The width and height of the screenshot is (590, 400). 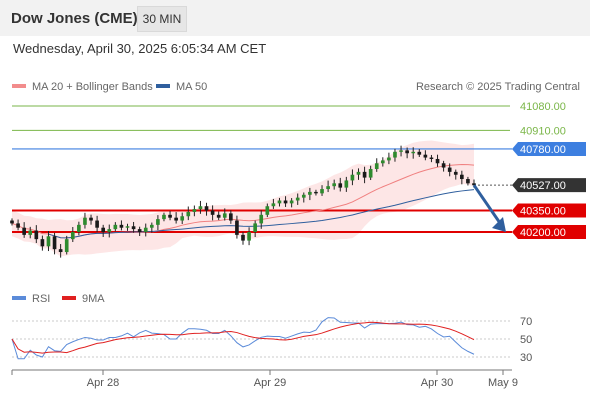 What do you see at coordinates (543, 107) in the screenshot?
I see `resistance-label: 41080.00` at bounding box center [543, 107].